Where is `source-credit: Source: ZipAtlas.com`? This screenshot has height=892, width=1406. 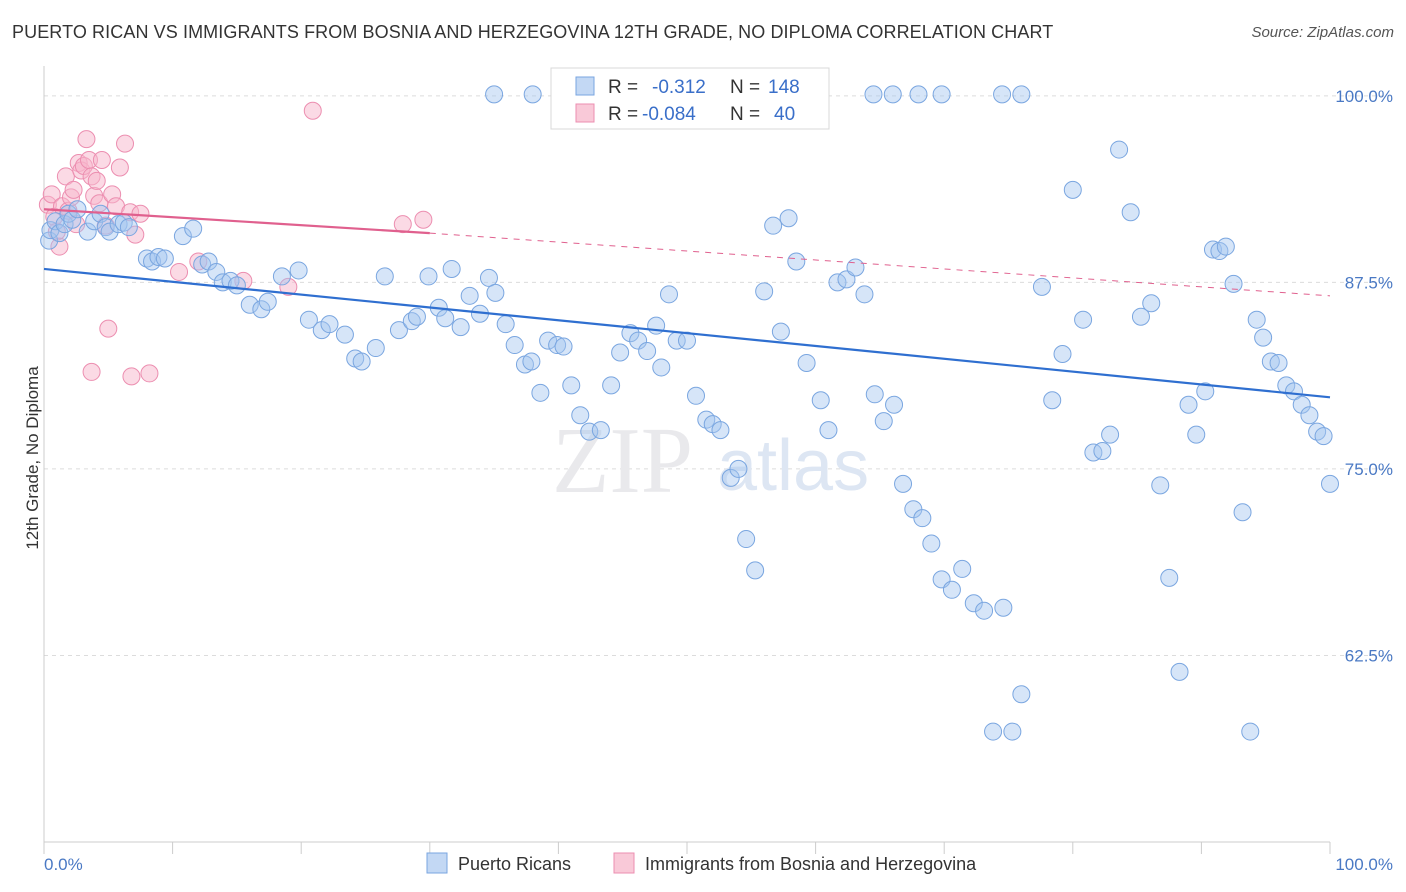 source-credit: Source: ZipAtlas.com is located at coordinates (1322, 32).